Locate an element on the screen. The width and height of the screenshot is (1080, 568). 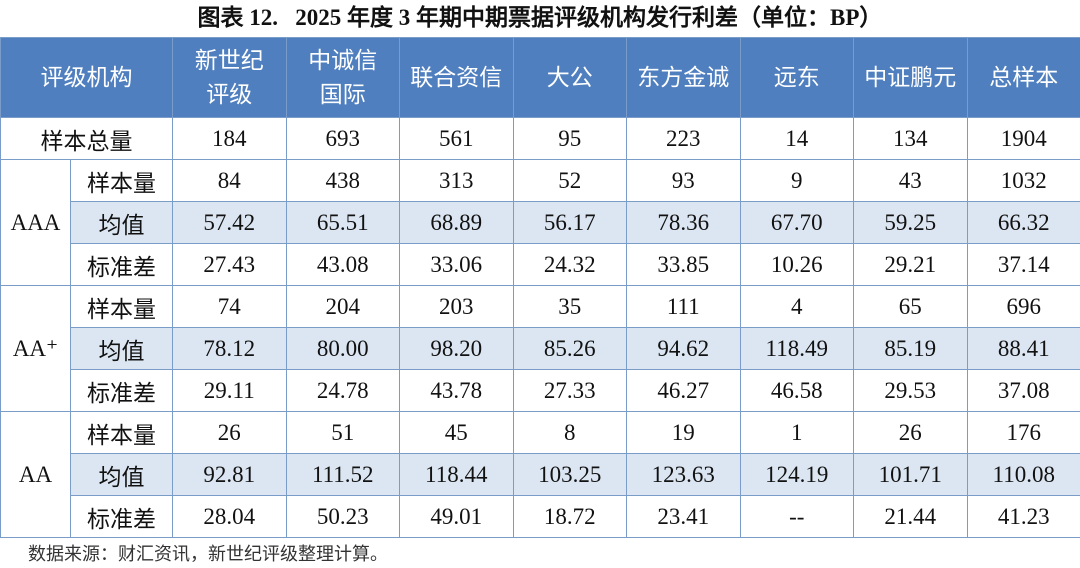
header-line: 东方金诚 is located at coordinates (683, 77).